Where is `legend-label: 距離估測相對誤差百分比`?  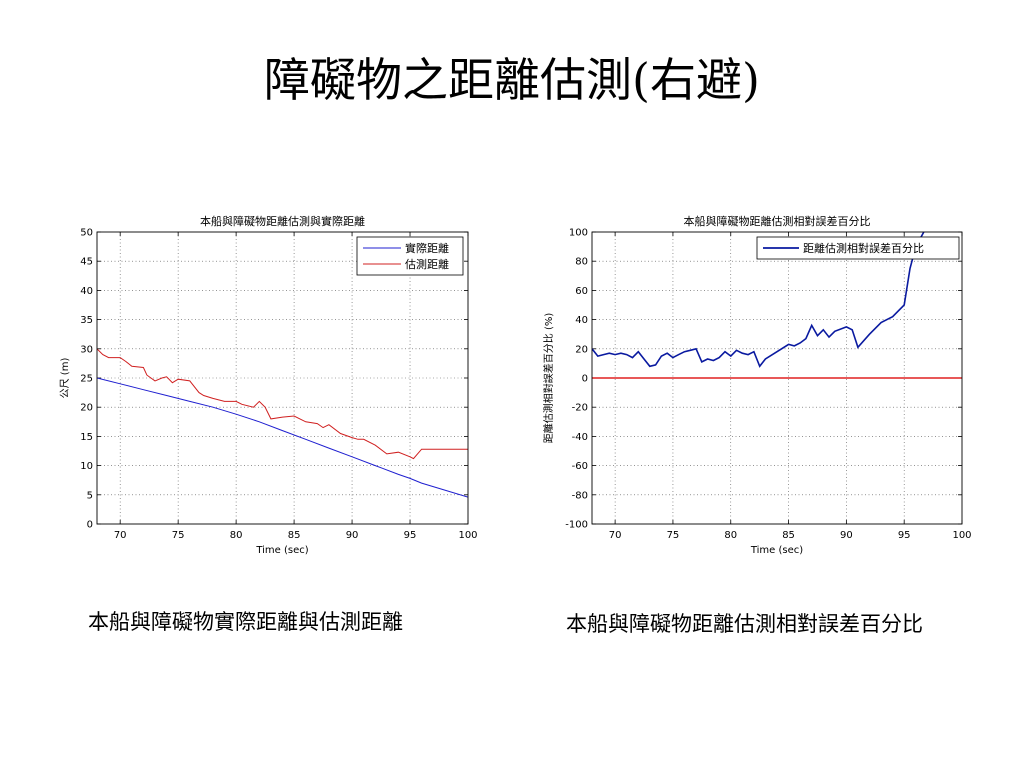 legend-label: 距離估測相對誤差百分比 is located at coordinates (863, 248).